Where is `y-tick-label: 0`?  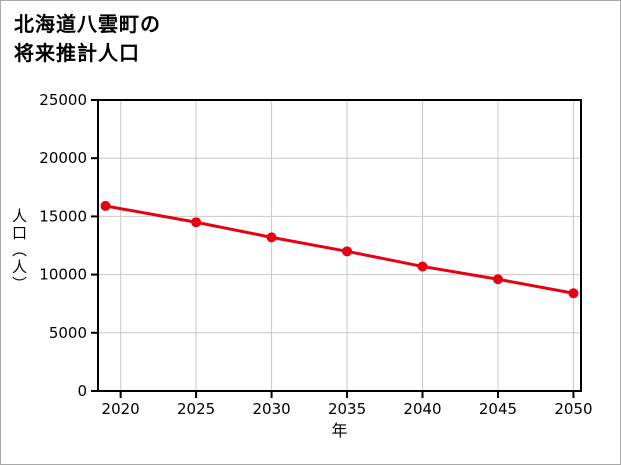 y-tick-label: 0 is located at coordinates (82, 391).